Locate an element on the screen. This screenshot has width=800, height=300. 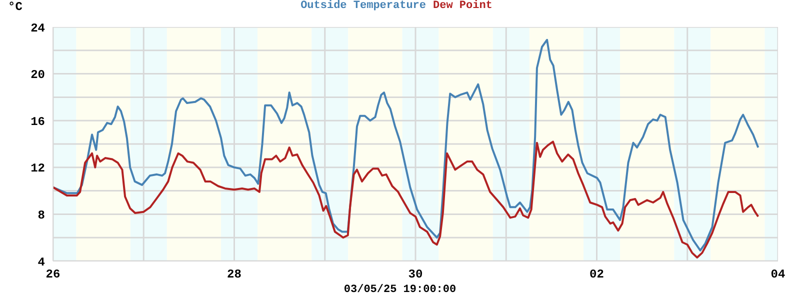
x-tick-label: 02 is located at coordinates (597, 275).